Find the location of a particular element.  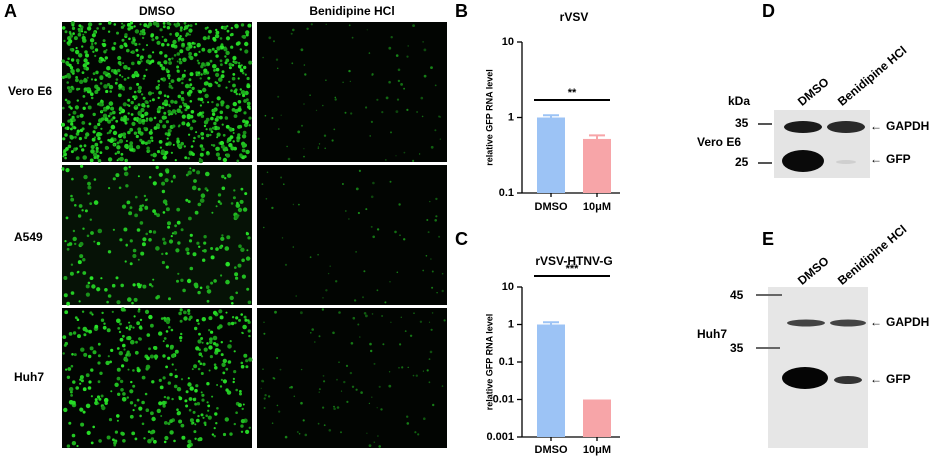

y-tick-label: 0.1 is located at coordinates (506, 193).